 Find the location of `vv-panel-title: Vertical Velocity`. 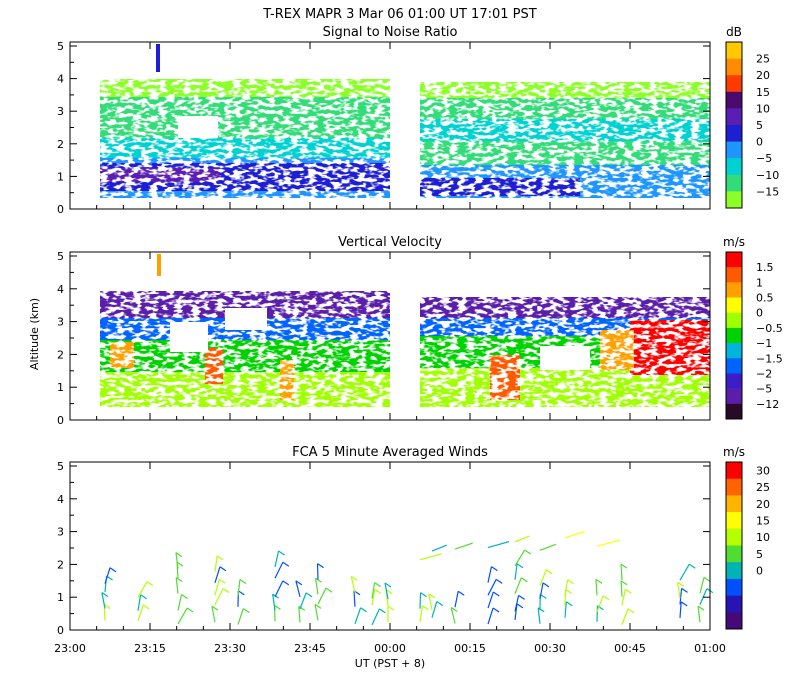

vv-panel-title: Vertical Velocity is located at coordinates (390, 242).